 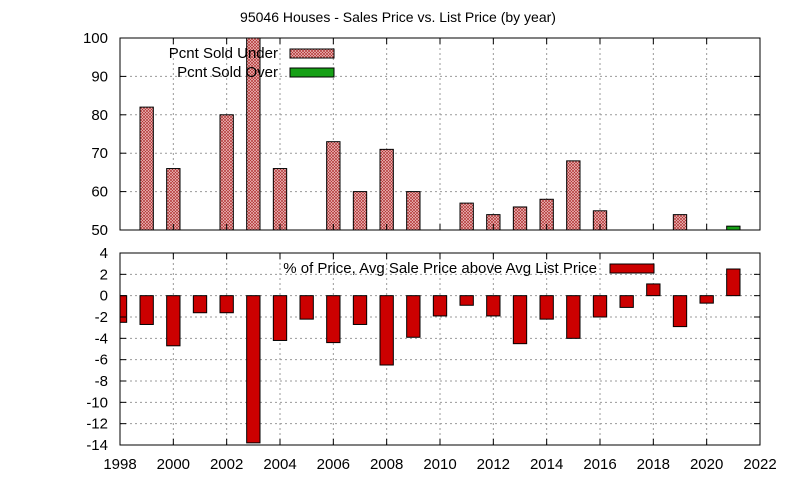 What do you see at coordinates (546, 307) in the screenshot?
I see `bar-avg-diff-2014` at bounding box center [546, 307].